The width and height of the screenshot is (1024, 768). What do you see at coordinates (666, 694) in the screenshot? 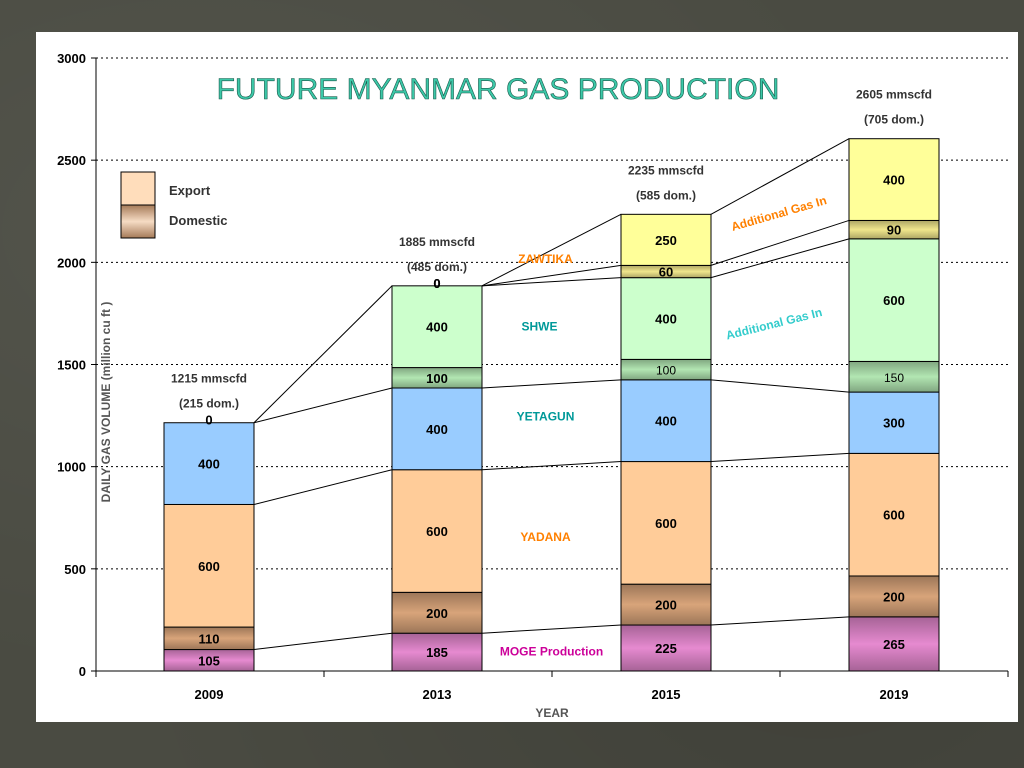
I see `x-tick-label: 2015` at bounding box center [666, 694].